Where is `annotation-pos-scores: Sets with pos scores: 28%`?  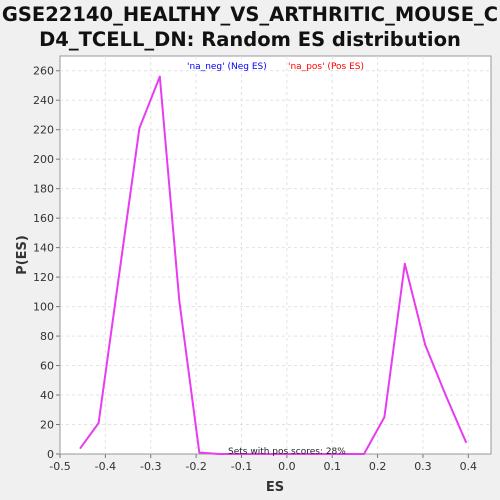 annotation-pos-scores: Sets with pos scores: 28% is located at coordinates (287, 452).